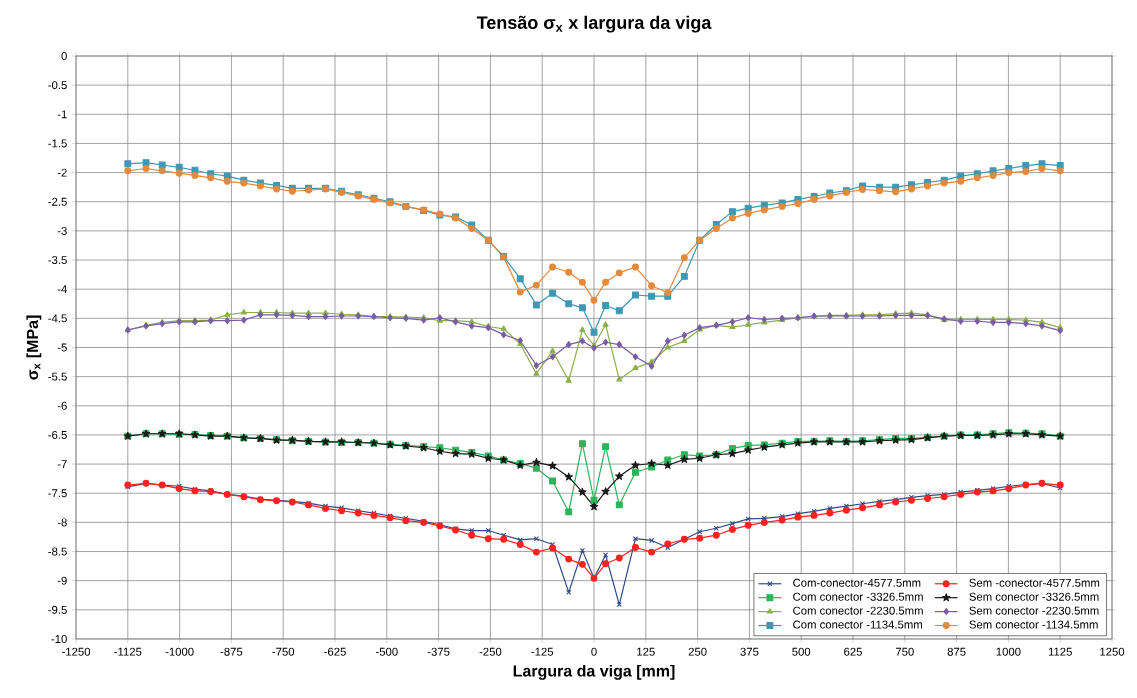 This screenshot has height=698, width=1137. What do you see at coordinates (57, 143) in the screenshot?
I see `y-tick-label: -1.5` at bounding box center [57, 143].